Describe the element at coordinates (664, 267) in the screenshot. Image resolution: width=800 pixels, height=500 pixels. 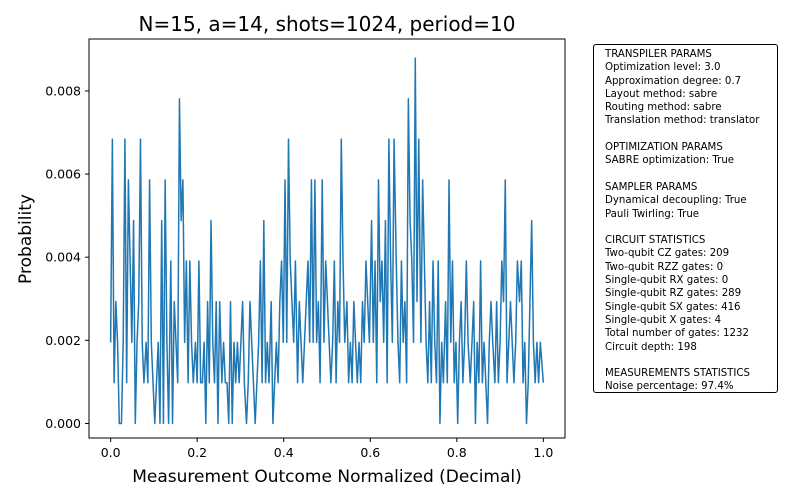
I see `info-box-line: Two-qubit RZZ gates: 0` at that location.